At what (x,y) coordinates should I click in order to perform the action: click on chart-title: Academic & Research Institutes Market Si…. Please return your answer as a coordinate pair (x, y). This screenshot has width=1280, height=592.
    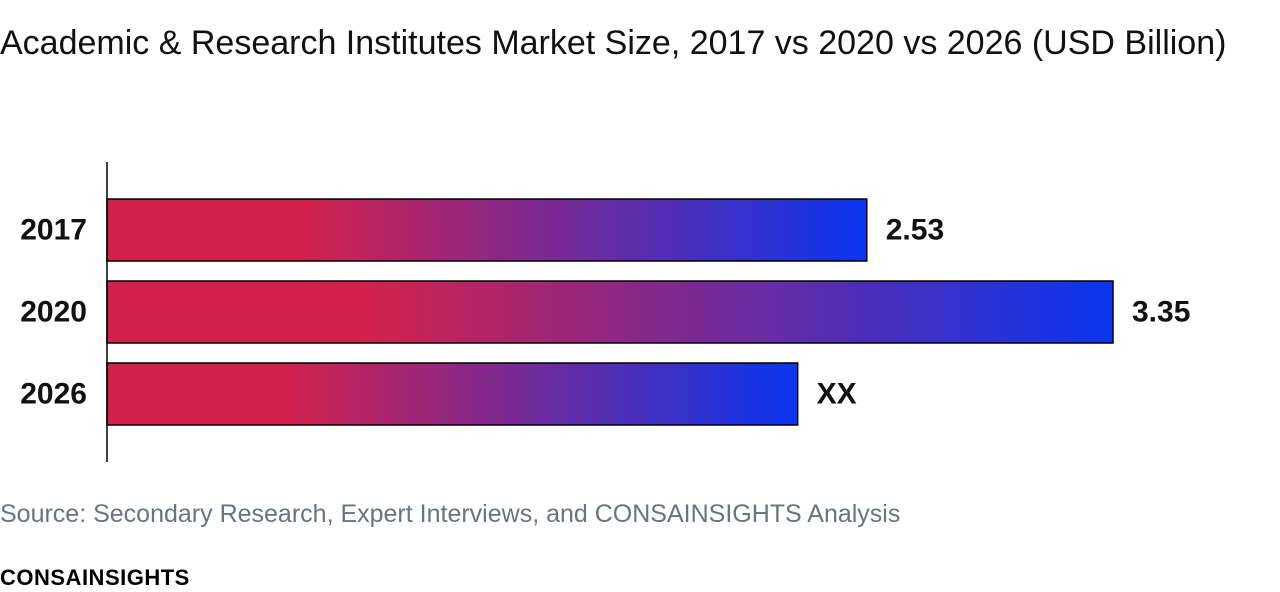
    Looking at the image, I should click on (613, 43).